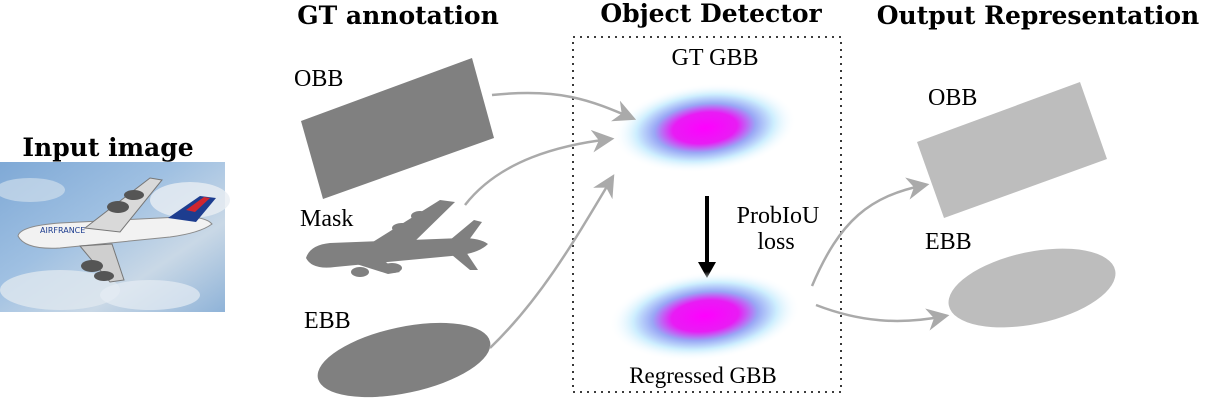 This screenshot has height=405, width=1210. What do you see at coordinates (318, 79) in the screenshot?
I see `gt-obb-label: OBB` at bounding box center [318, 79].